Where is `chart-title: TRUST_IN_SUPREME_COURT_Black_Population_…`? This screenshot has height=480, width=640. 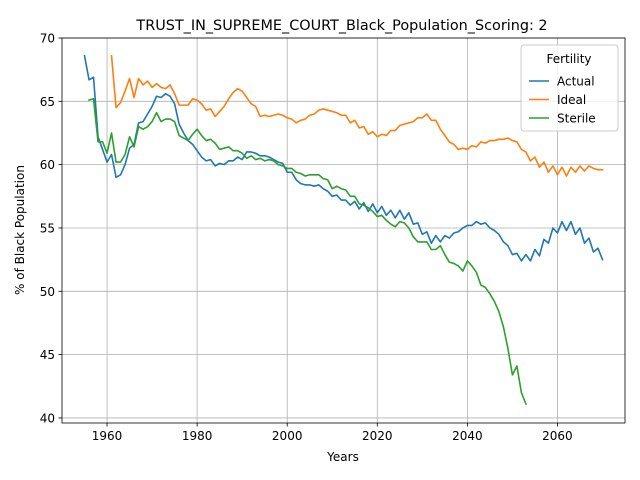 chart-title: TRUST_IN_SUPREME_COURT_Black_Population_… is located at coordinates (341, 26).